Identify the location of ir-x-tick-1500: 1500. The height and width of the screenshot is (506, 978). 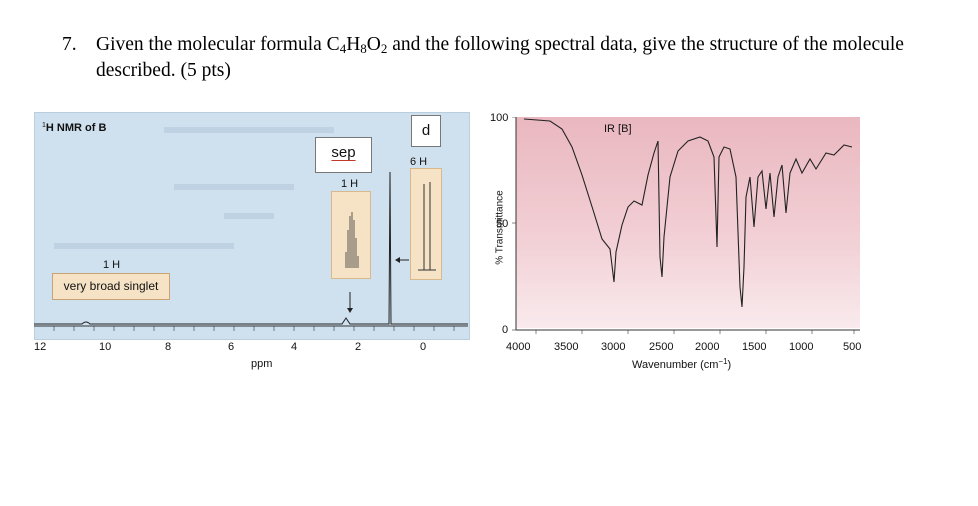
(754, 347).